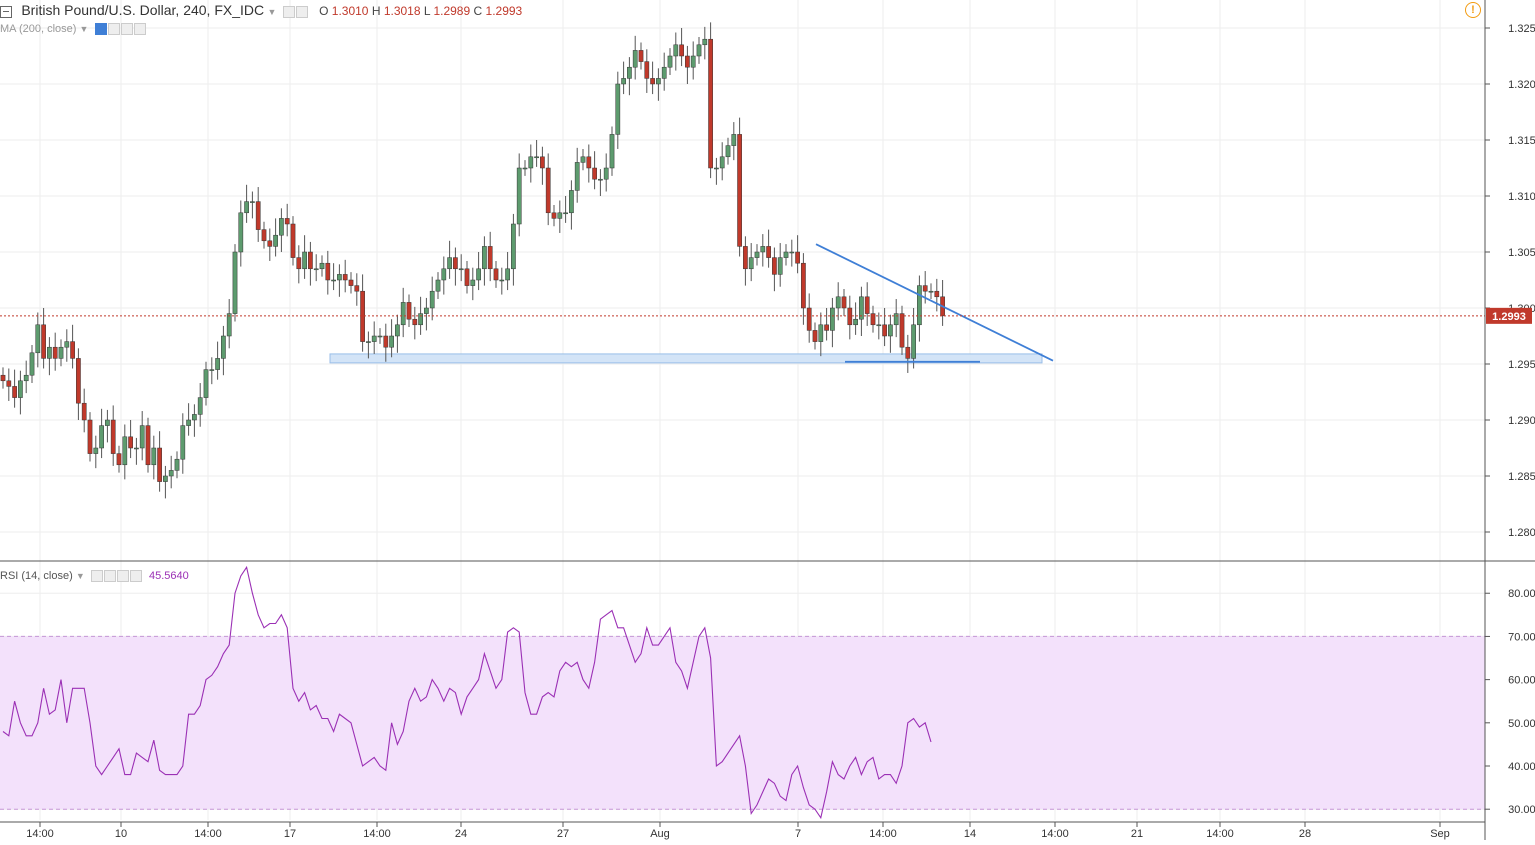 The image size is (1535, 845). Describe the element at coordinates (1440, 834) in the screenshot. I see `time-tick-label: Sep` at that location.